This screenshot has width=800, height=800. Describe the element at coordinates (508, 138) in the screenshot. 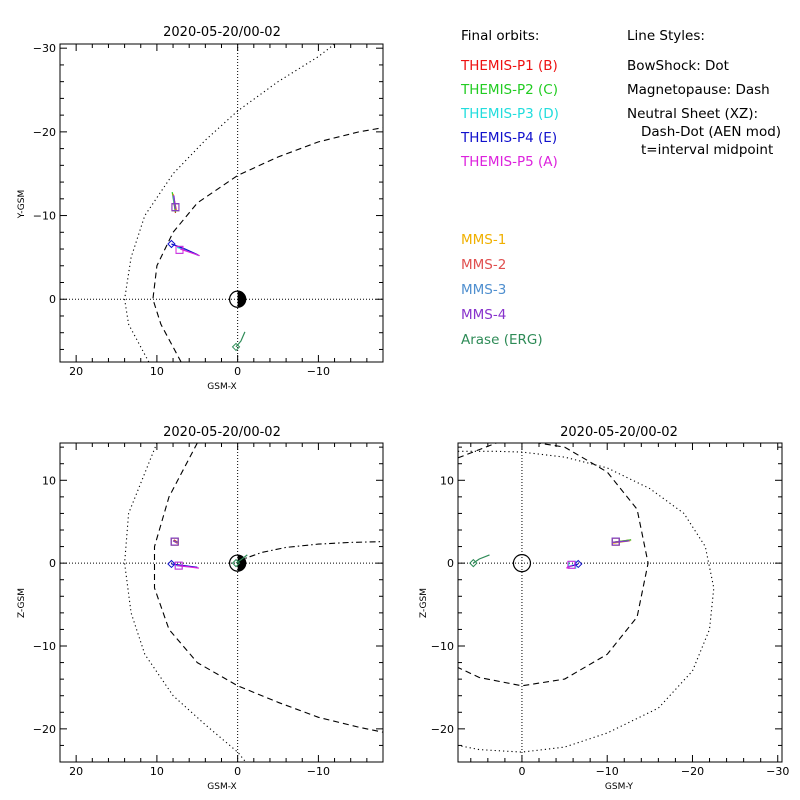

I see `legend-themis-p4: THEMIS-P4 (E)` at that location.